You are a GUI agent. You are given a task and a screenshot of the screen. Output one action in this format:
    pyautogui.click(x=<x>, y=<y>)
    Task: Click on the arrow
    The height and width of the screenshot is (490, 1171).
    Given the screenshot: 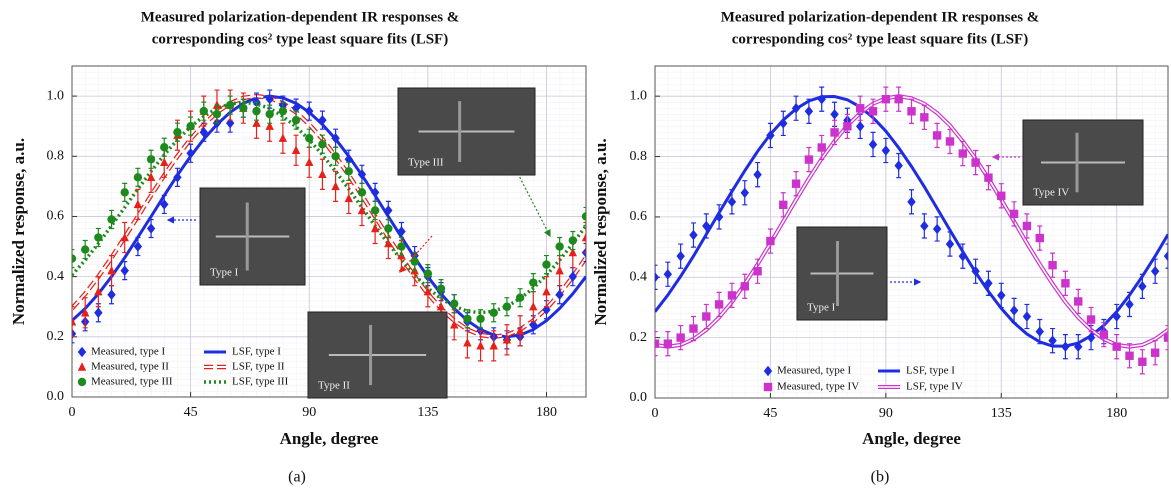 What is the action you would take?
    pyautogui.click(x=533, y=203)
    